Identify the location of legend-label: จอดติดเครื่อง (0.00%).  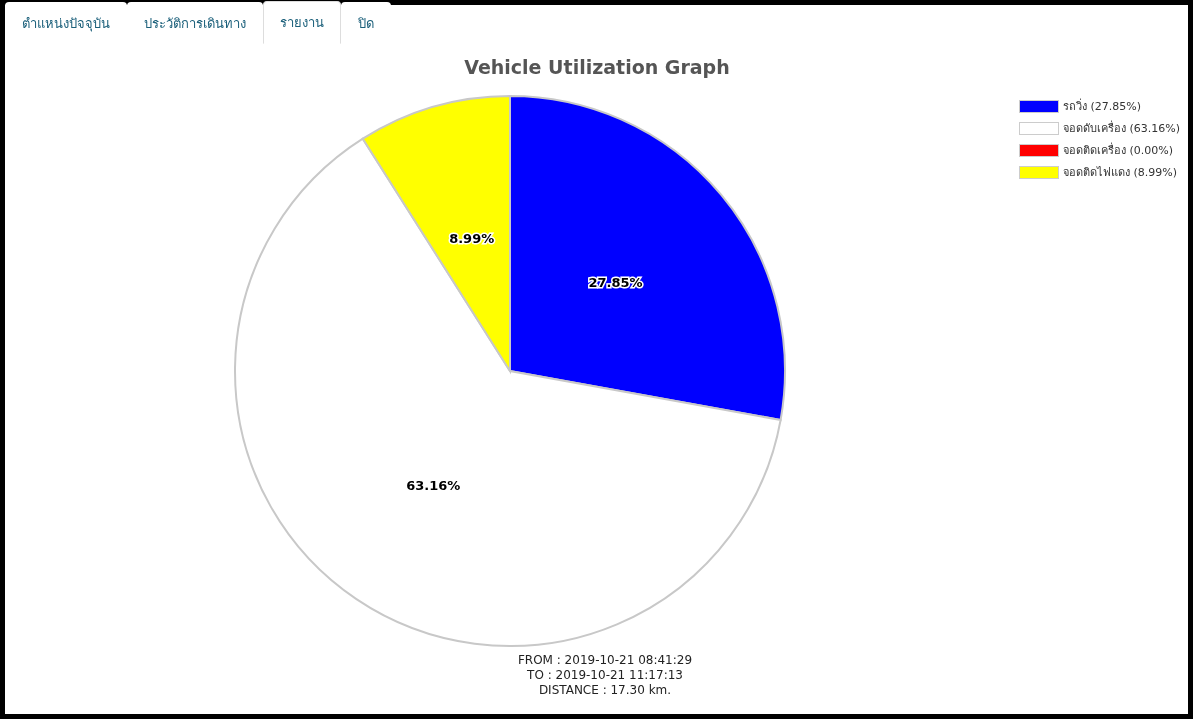
(1117, 150).